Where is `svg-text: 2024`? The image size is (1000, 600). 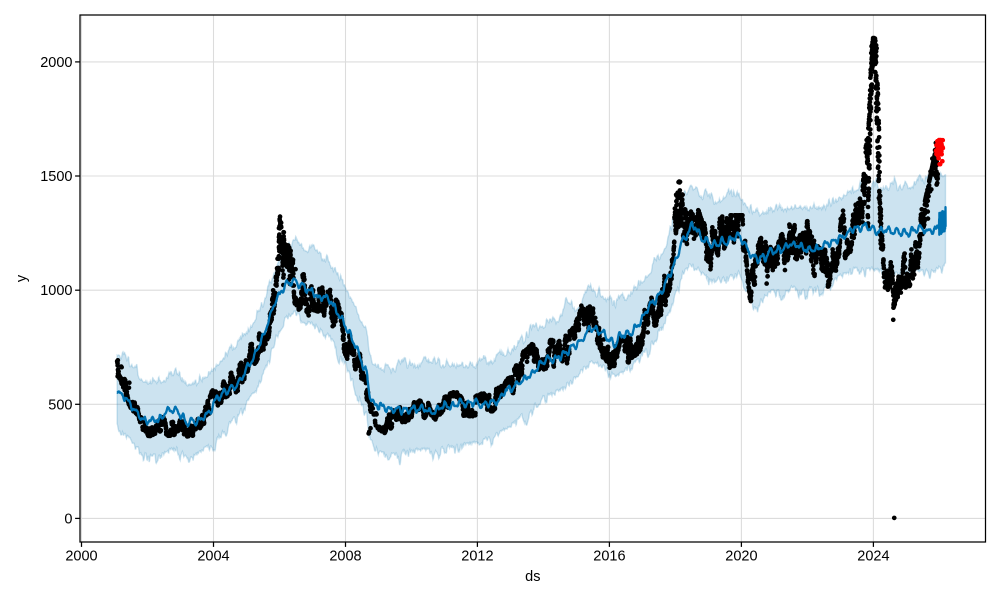 svg-text: 2024 is located at coordinates (873, 557).